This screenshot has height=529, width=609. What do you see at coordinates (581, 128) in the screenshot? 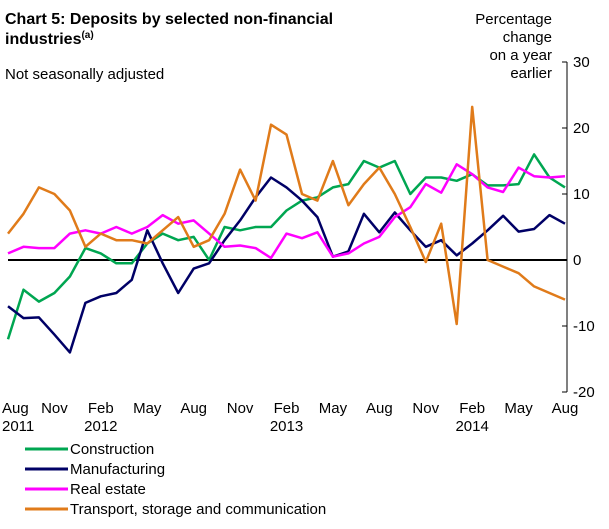
I see `y-tick-label: 20` at bounding box center [581, 128].